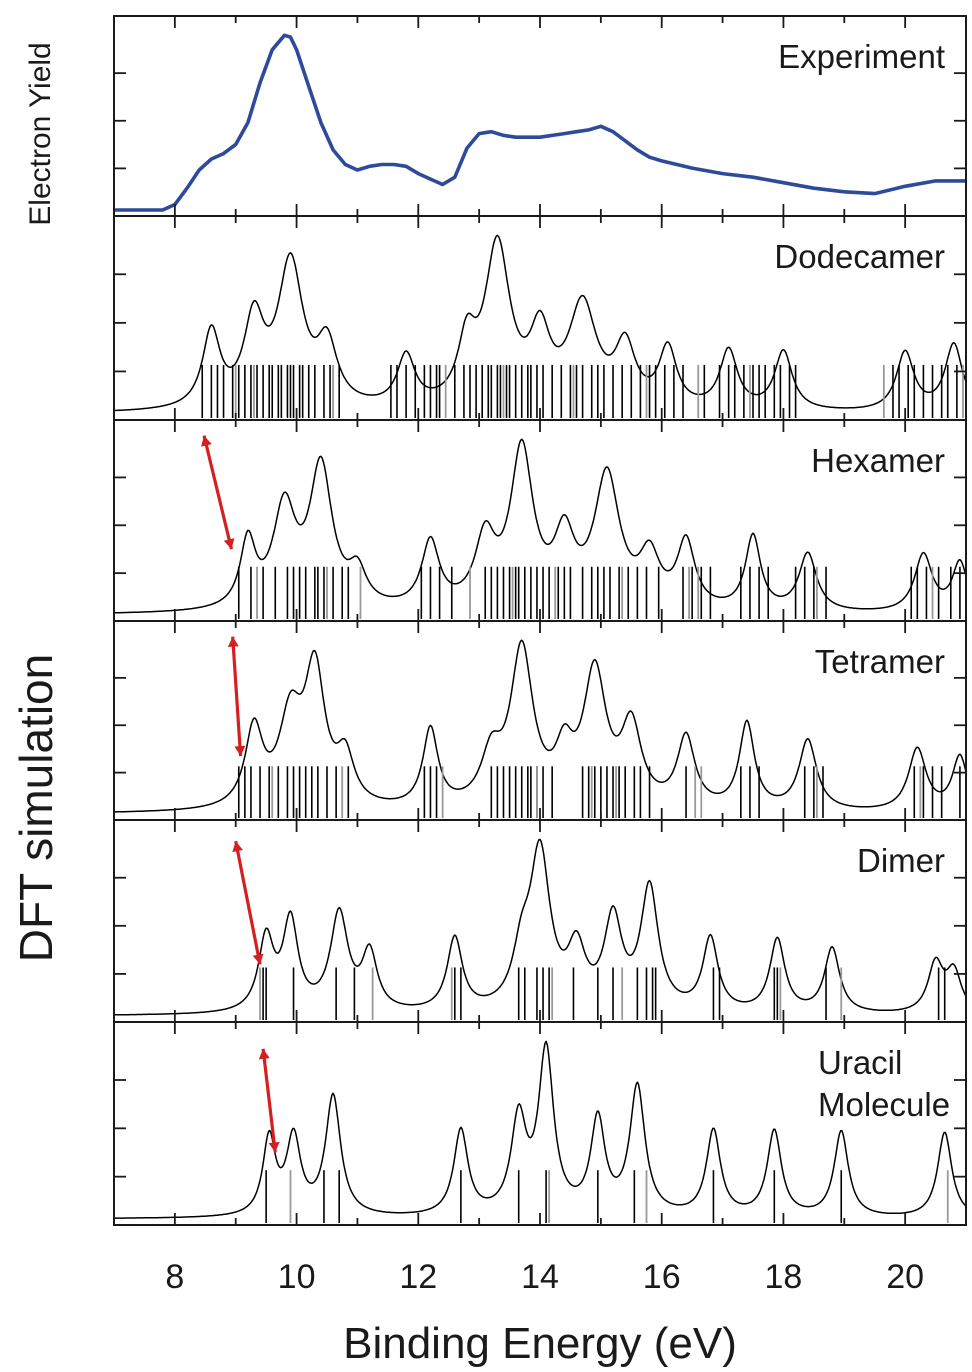 The width and height of the screenshot is (972, 1372). What do you see at coordinates (248, 902) in the screenshot?
I see `red-arrow-dimer` at bounding box center [248, 902].